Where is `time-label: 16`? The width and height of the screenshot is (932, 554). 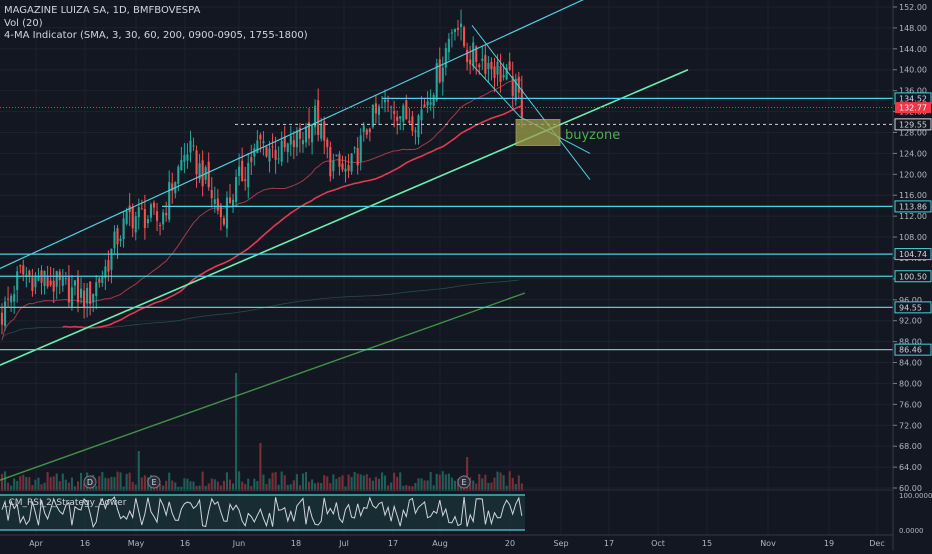 time-label: 16 is located at coordinates (185, 543).